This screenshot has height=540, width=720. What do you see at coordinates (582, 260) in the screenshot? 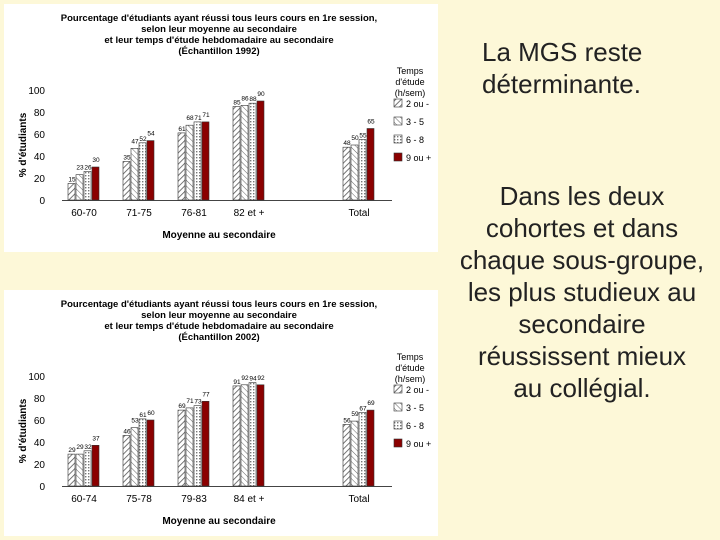
I see `side-paragraph-line: chaque sous-groupe,` at bounding box center [582, 260].